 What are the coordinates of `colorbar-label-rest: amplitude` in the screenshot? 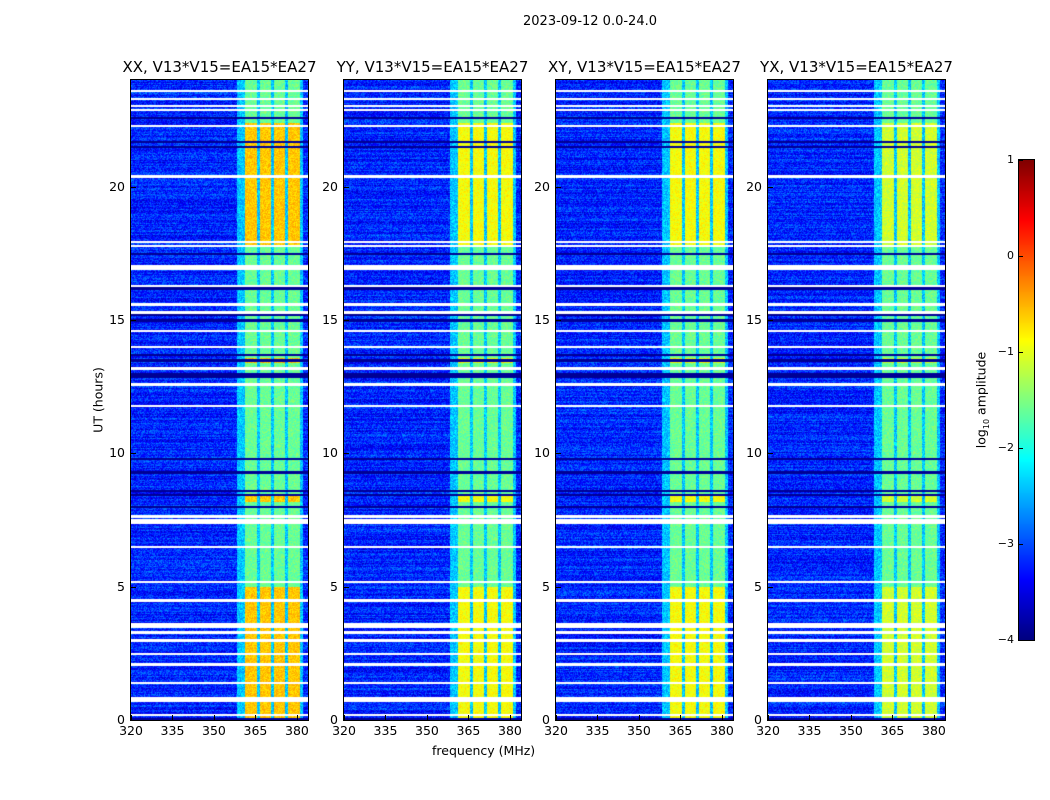 It's located at (981, 385).